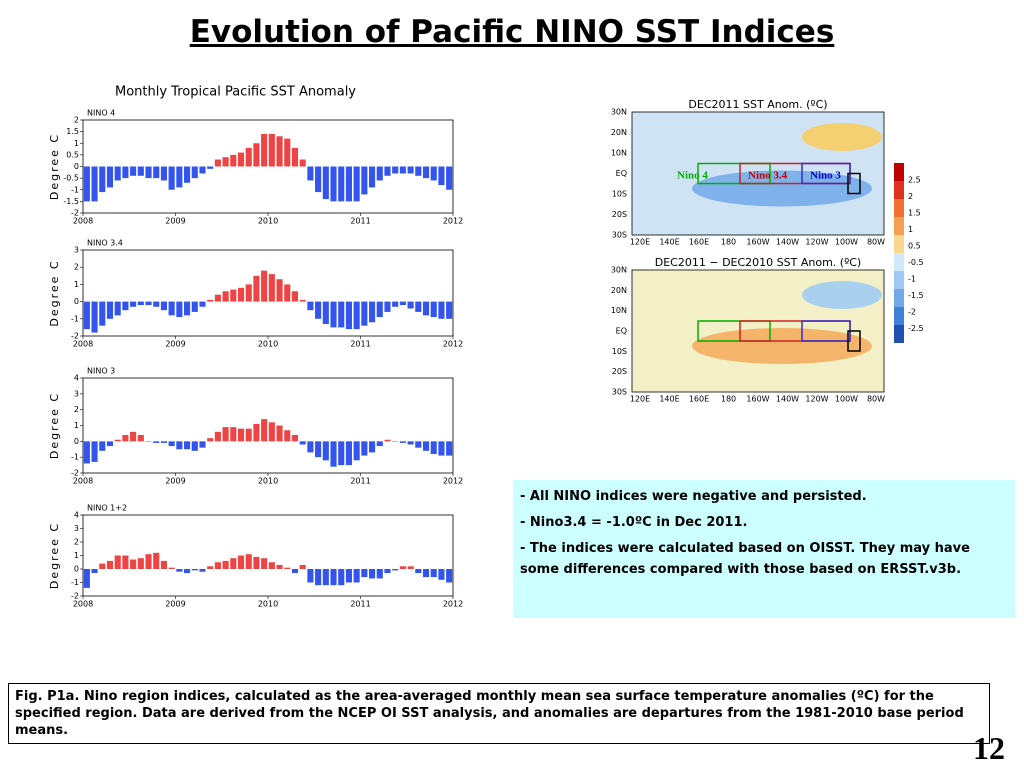 The width and height of the screenshot is (1024, 768). What do you see at coordinates (619, 214) in the screenshot?
I see `lat-label: 20S` at bounding box center [619, 214].